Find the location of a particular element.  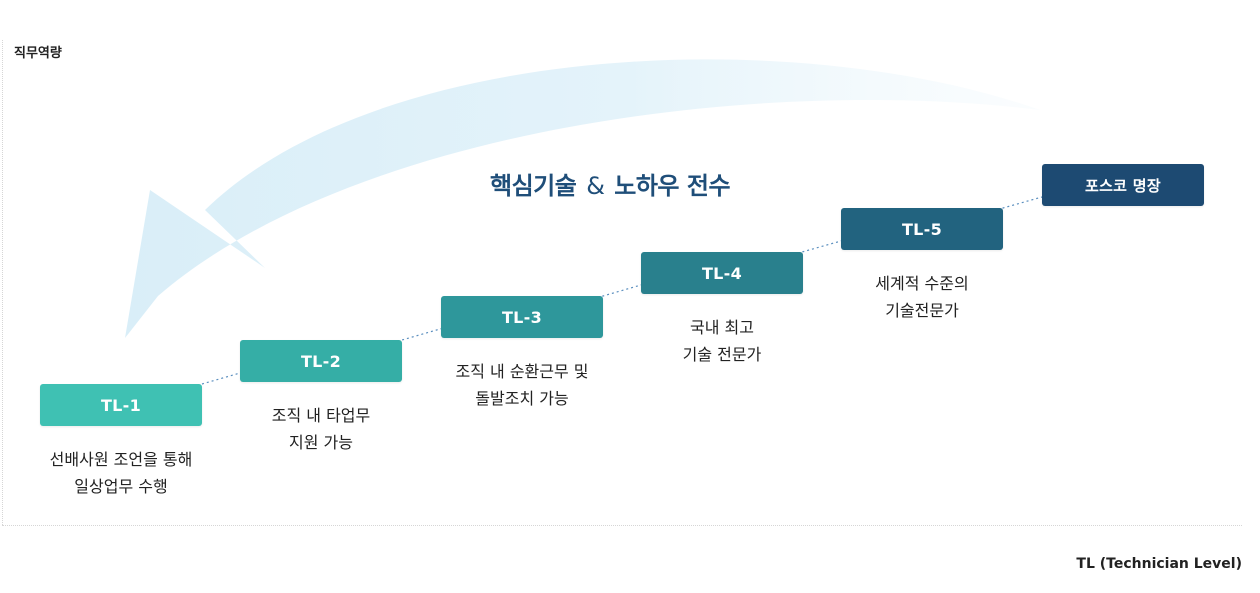

level-box-posco-master: 포스코 명장 is located at coordinates (1123, 185).